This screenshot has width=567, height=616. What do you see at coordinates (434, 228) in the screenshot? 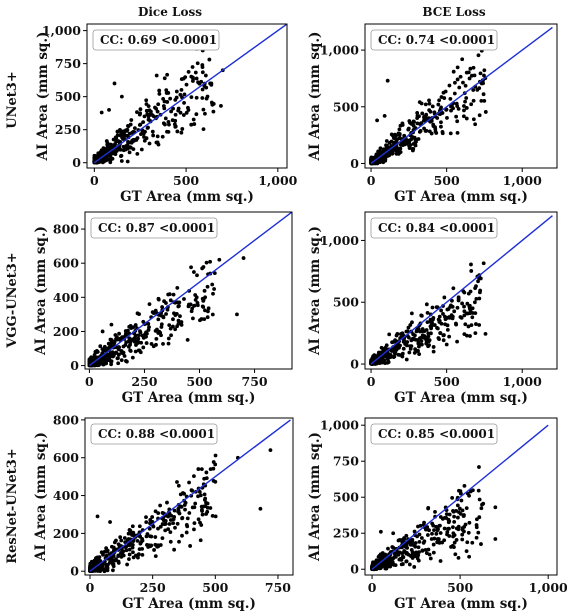
I see `cc-annotation-box` at bounding box center [434, 228].